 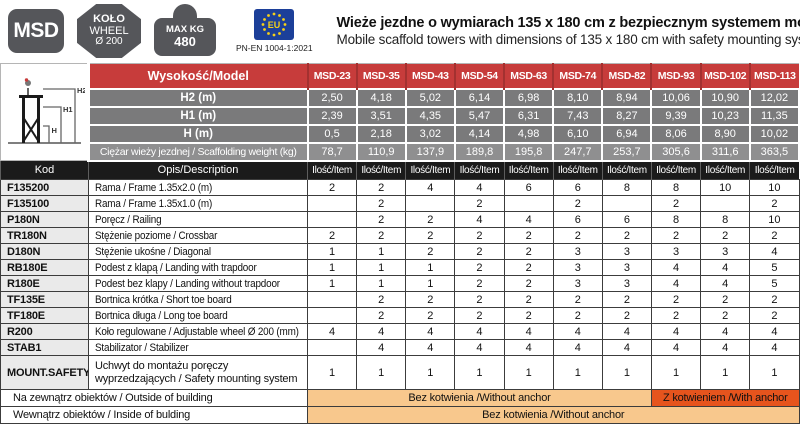 What do you see at coordinates (774, 151) in the screenshot?
I see `weight-value-cell: 363,5` at bounding box center [774, 151].